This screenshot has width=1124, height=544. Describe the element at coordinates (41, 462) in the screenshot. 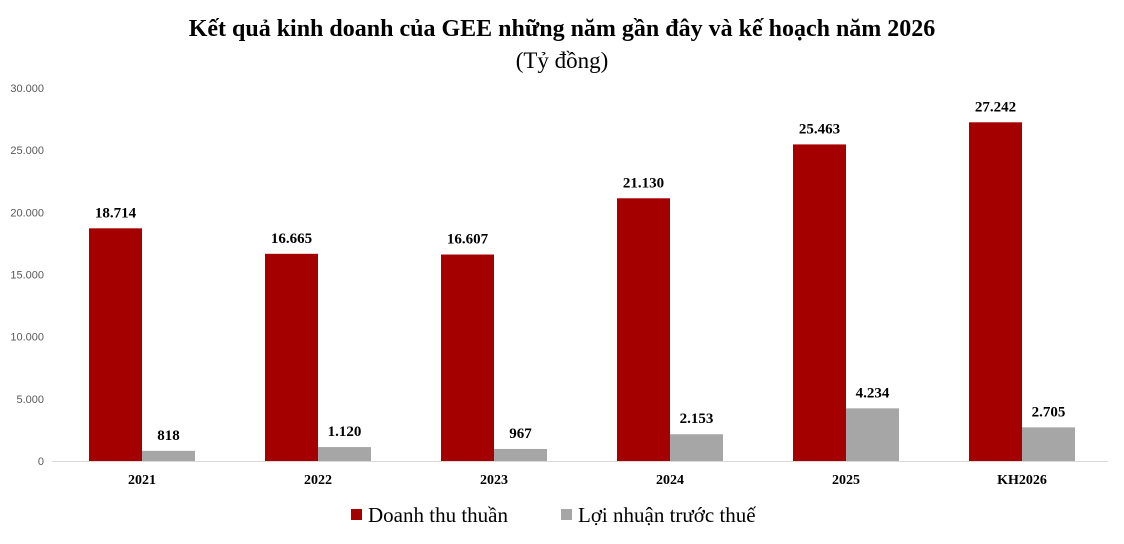

I see `y-tick-label: 0` at that location.